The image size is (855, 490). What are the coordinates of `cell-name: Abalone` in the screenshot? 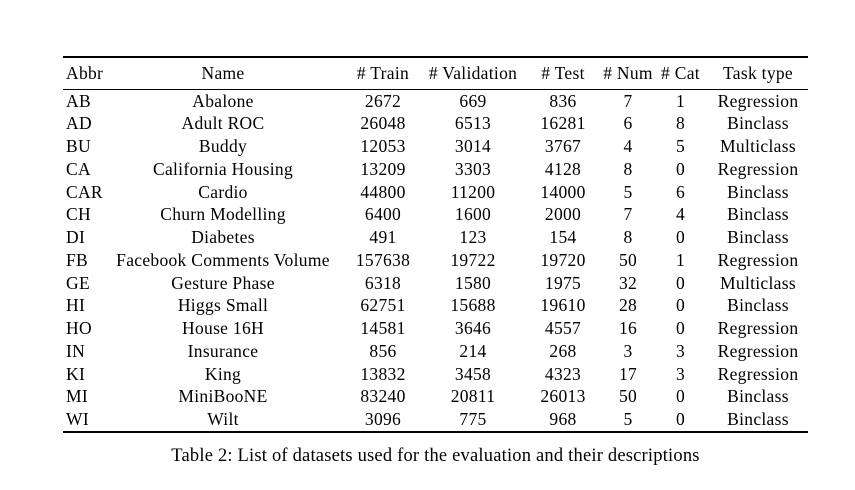 It's located at (223, 100).